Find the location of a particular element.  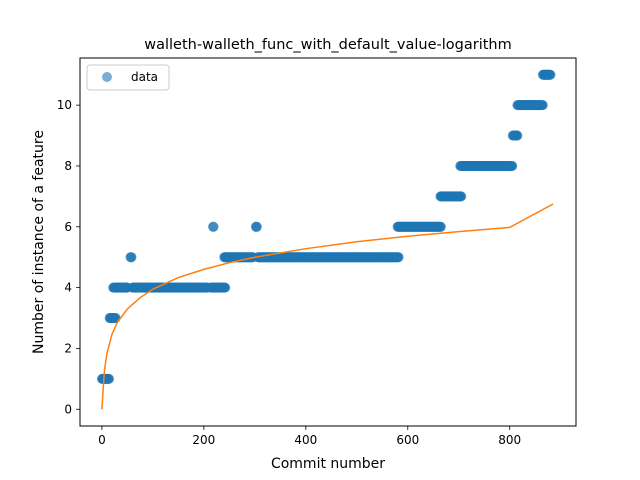

x-axis-ticks: 0 200 400 600 800 is located at coordinates (309, 436).